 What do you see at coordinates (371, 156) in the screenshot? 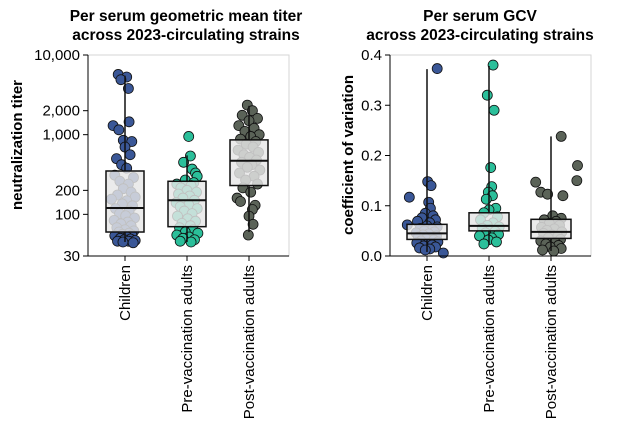
I see `chart-right-y-tick-label: 0.2` at bounding box center [371, 156].